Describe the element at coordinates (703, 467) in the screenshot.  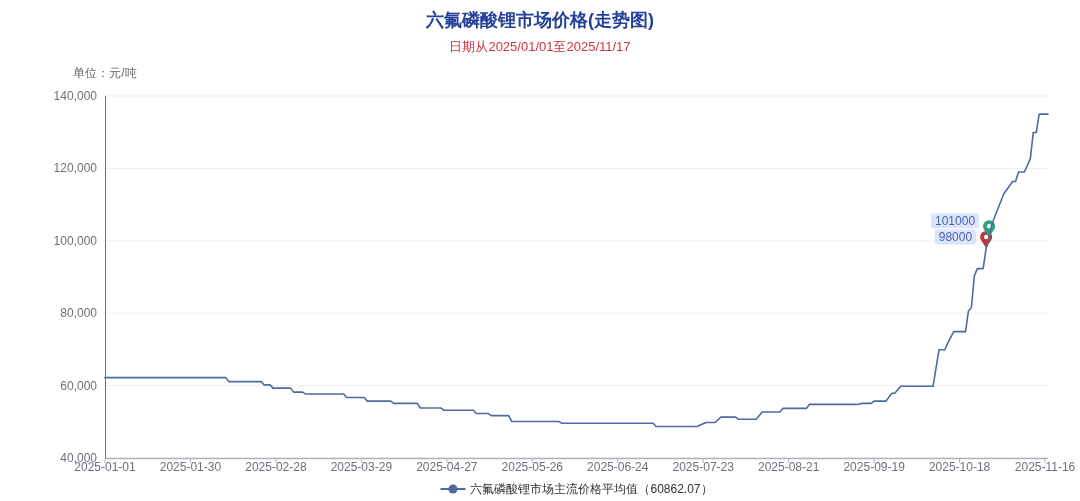
I see `x-tick-label: 2025-07-23` at that location.